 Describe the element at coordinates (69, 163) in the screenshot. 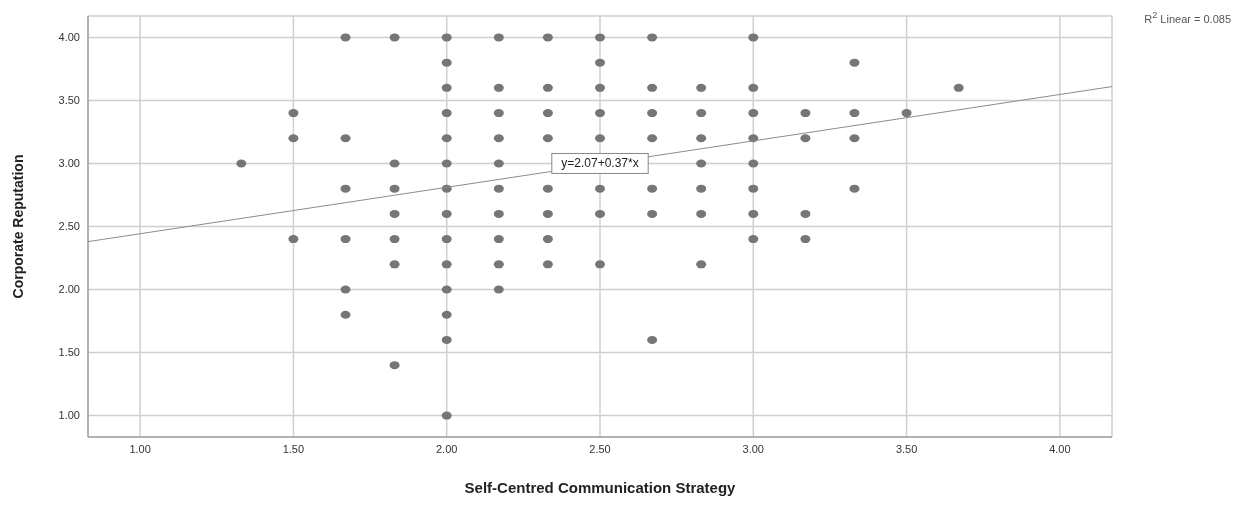

I see `y-tick-label: 3.00` at that location.